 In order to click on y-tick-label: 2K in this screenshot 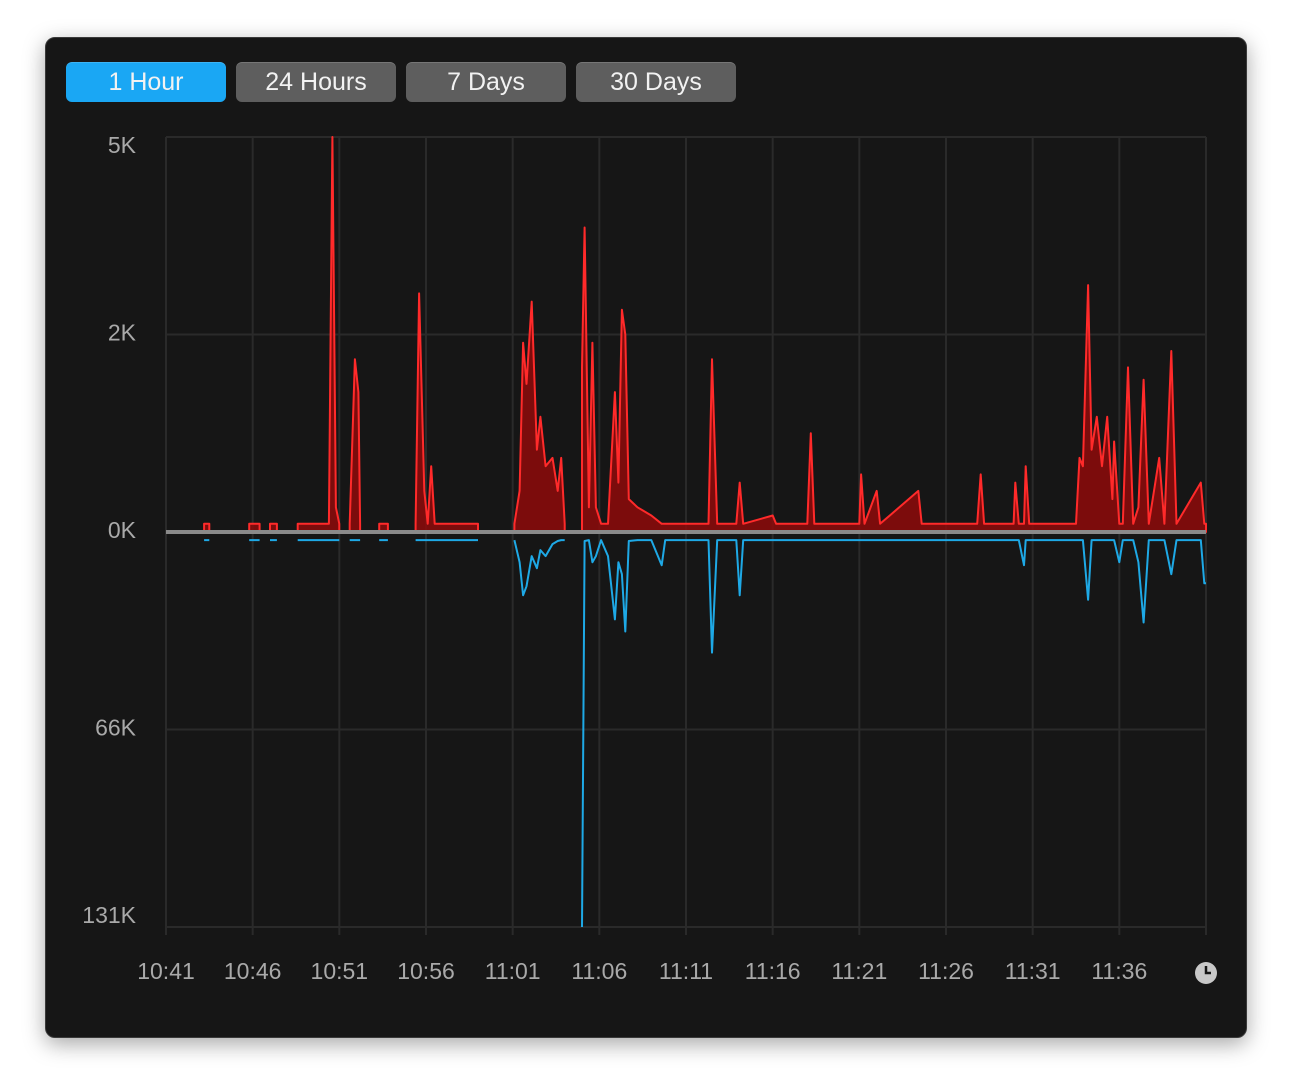, I will do `click(122, 333)`.